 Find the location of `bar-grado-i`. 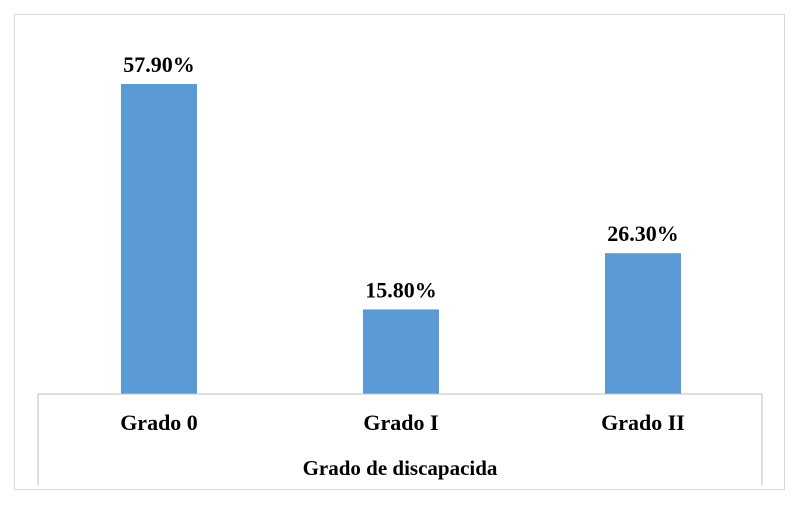

bar-grado-i is located at coordinates (401, 351).